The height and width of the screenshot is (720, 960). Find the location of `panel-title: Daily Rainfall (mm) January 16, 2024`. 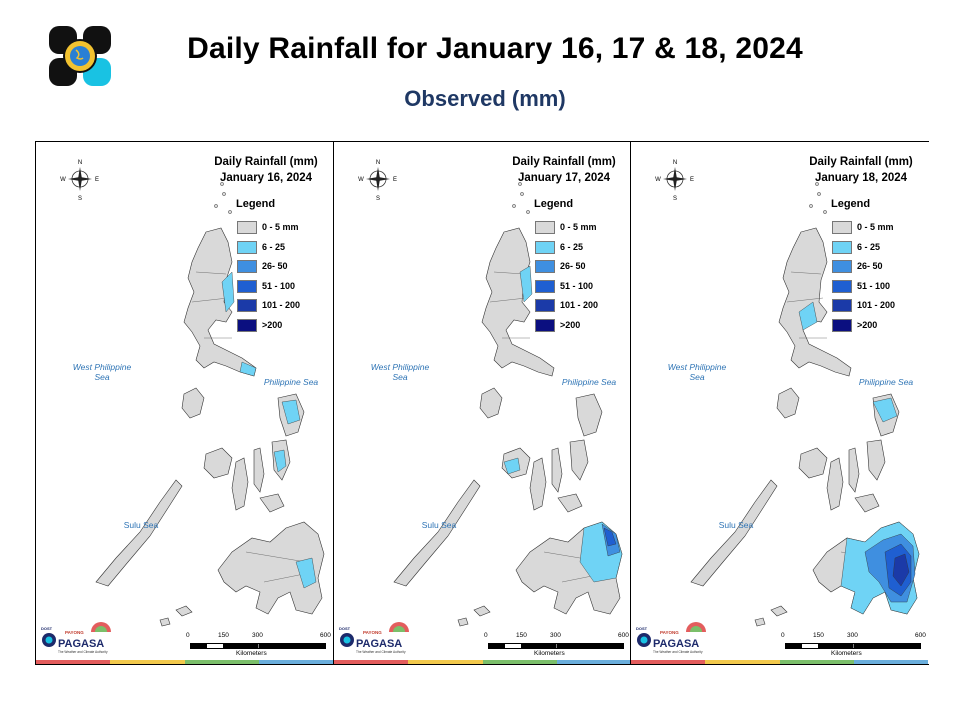

panel-title: Daily Rainfall (mm) January 16, 2024 is located at coordinates (266, 170).